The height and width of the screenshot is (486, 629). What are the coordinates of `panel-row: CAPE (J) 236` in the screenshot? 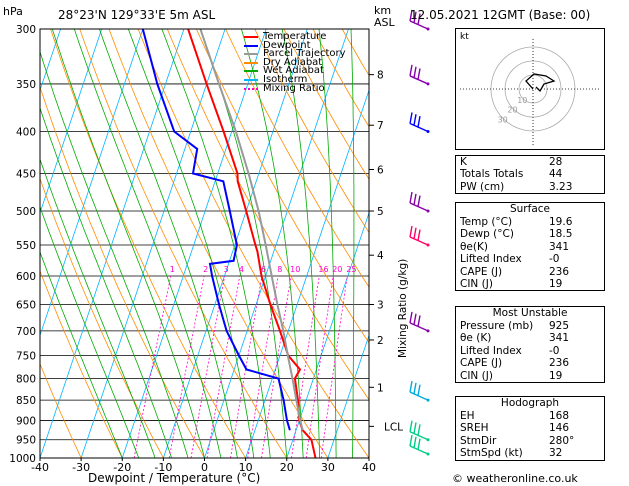 It's located at (530, 363).